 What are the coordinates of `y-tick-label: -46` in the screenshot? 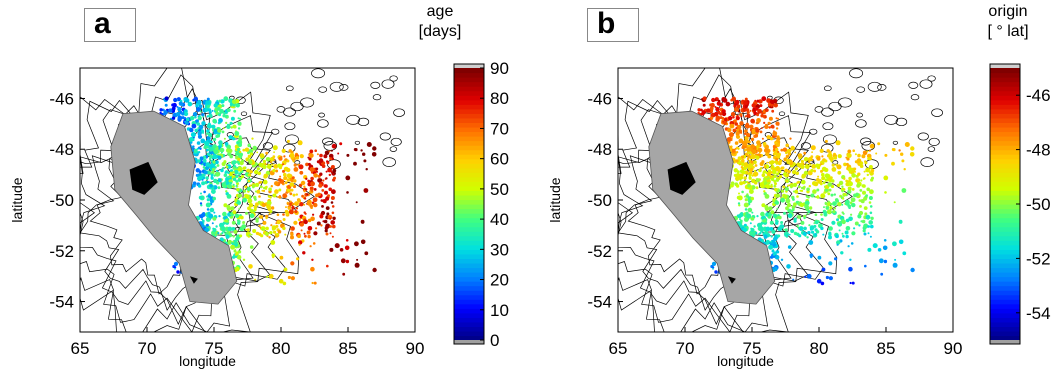 It's located at (61, 98).